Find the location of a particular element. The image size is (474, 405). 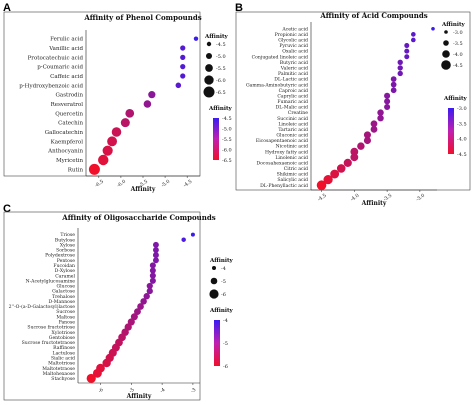

chart-title: Affinity of Acid Compounds is located at coordinates (373, 15).